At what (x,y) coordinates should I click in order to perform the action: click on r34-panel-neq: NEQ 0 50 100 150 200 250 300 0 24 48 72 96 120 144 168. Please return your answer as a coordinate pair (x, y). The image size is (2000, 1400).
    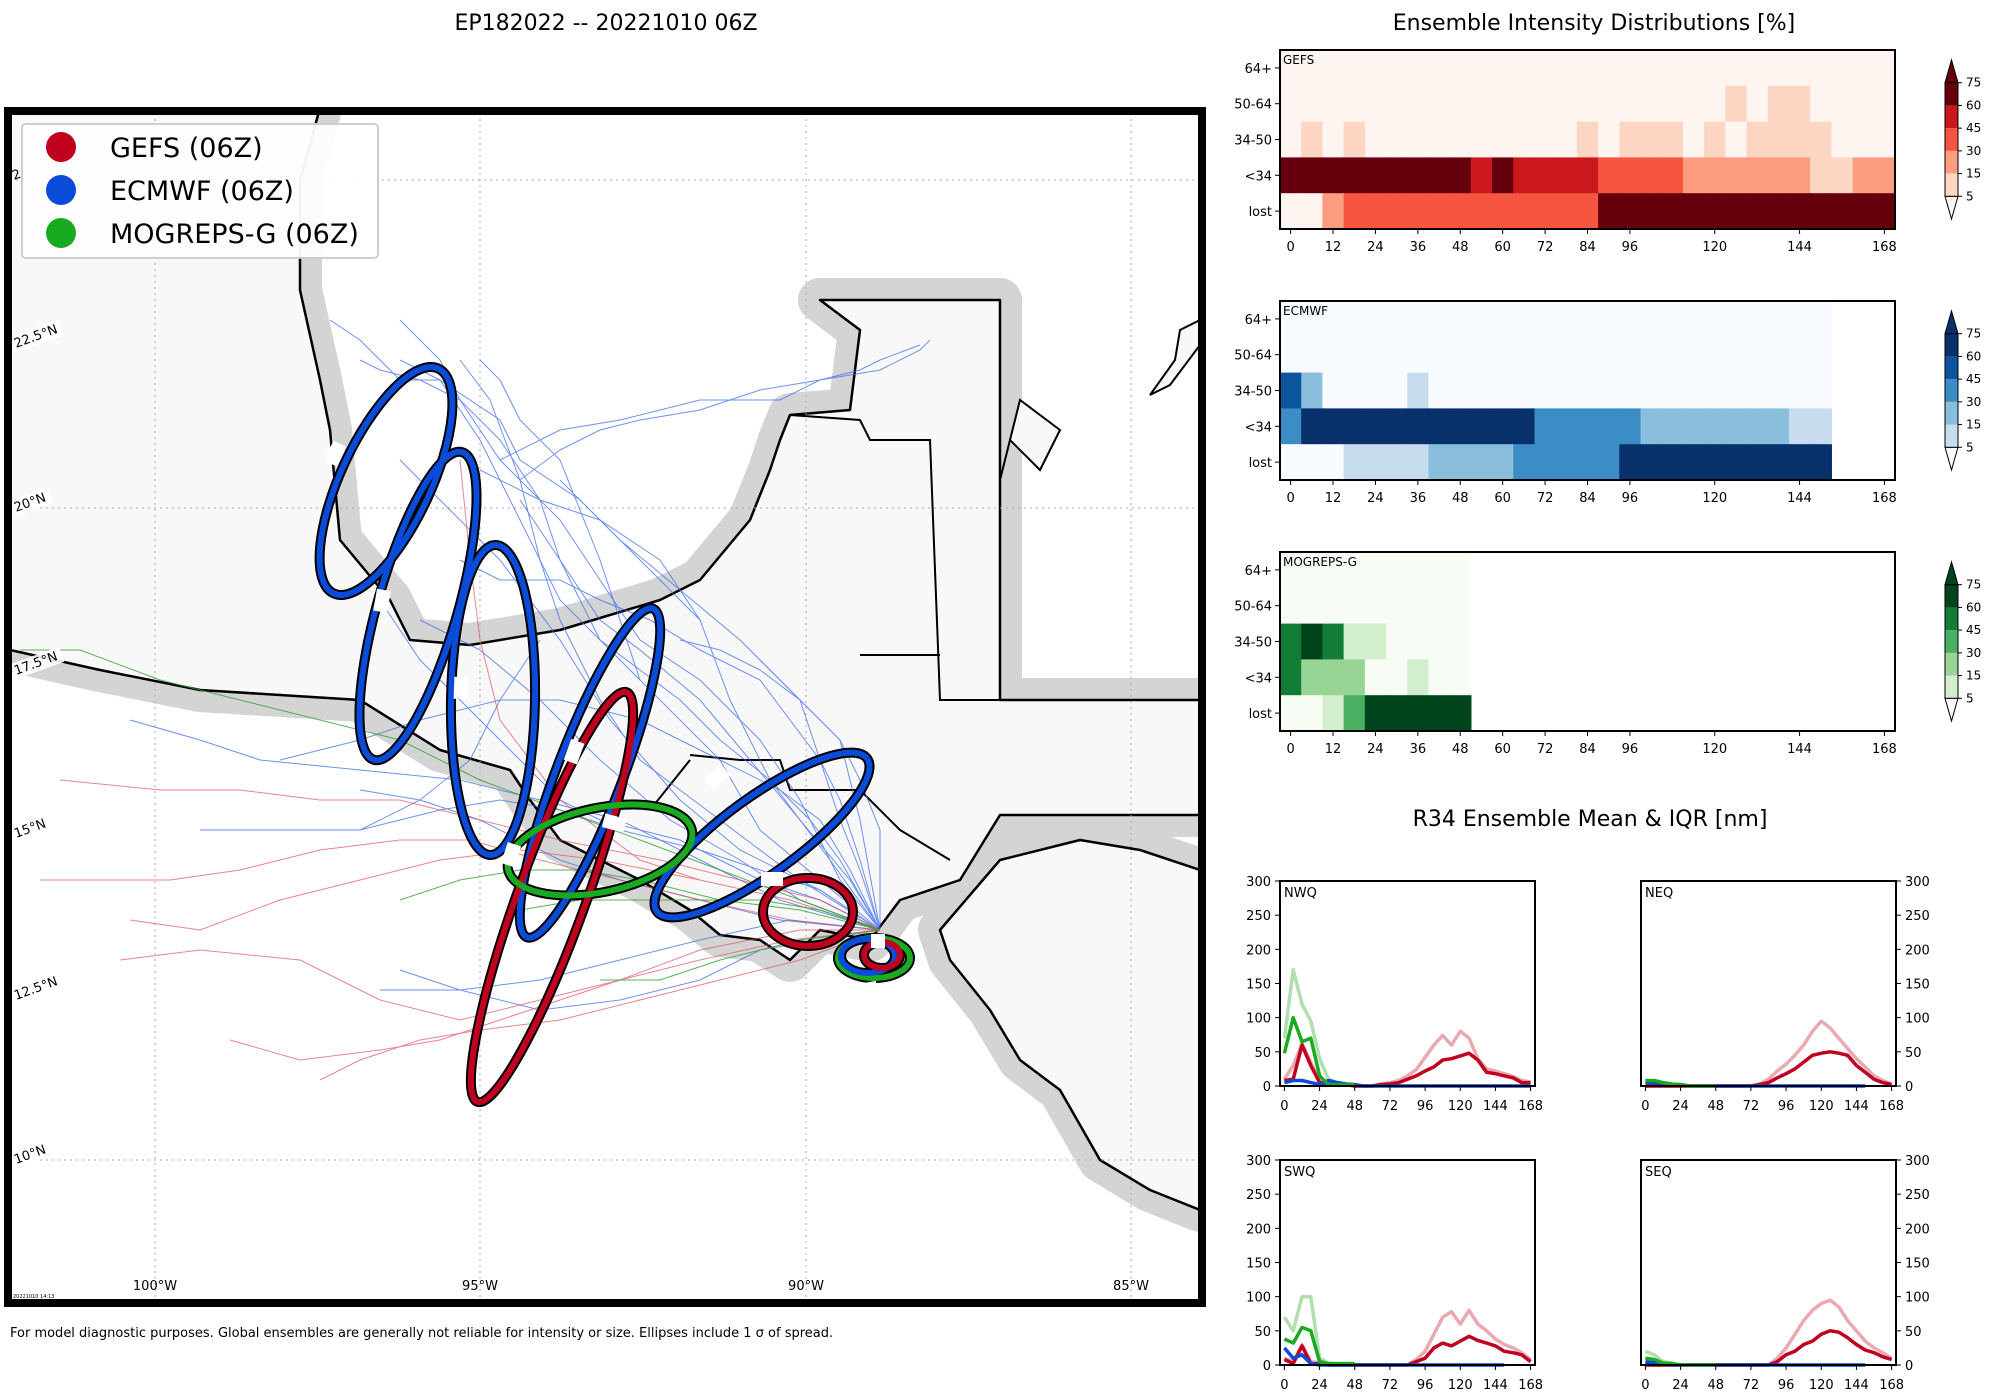
    Looking at the image, I should click on (1785, 994).